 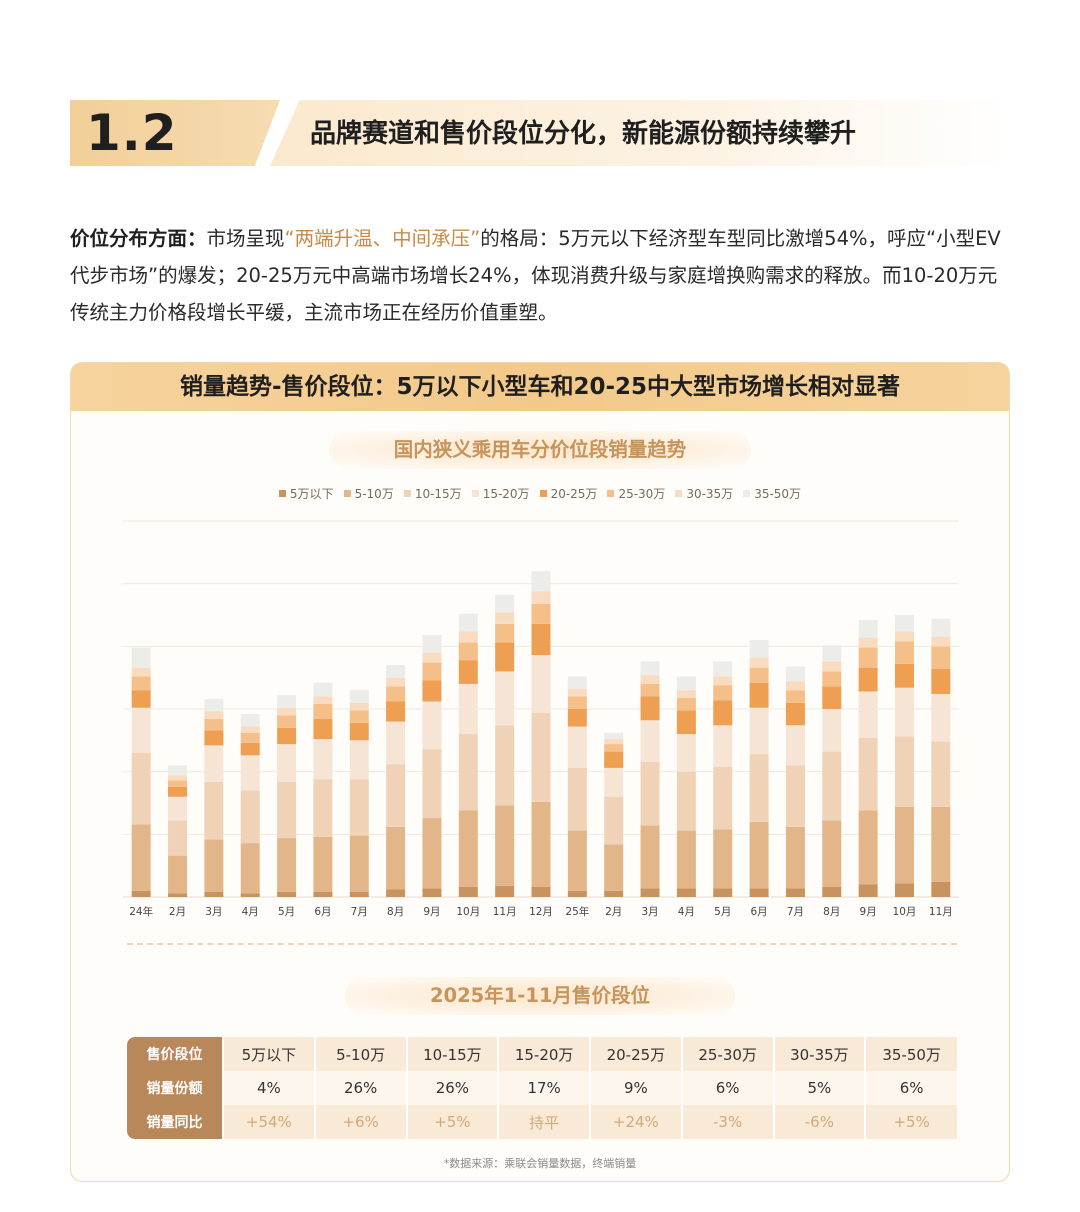 I want to click on x-tick-label: 25年, so click(x=577, y=911).